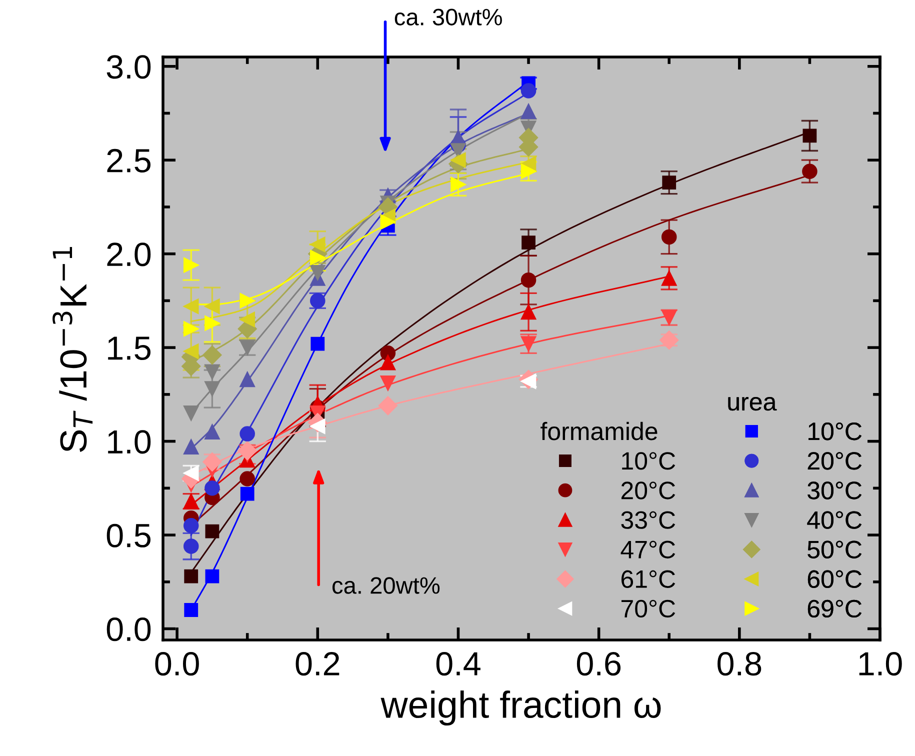 This screenshot has height=756, width=915. Describe the element at coordinates (128, 67) in the screenshot. I see `y-tick-label: 3.0` at that location.